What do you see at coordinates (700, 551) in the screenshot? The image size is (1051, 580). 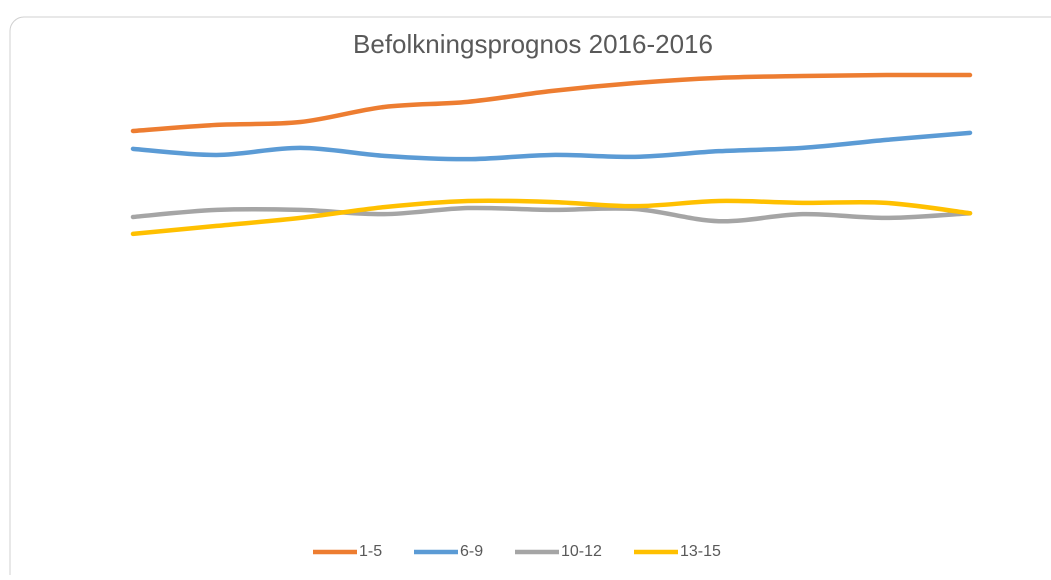 I see `legend-label: 13-15` at bounding box center [700, 551].